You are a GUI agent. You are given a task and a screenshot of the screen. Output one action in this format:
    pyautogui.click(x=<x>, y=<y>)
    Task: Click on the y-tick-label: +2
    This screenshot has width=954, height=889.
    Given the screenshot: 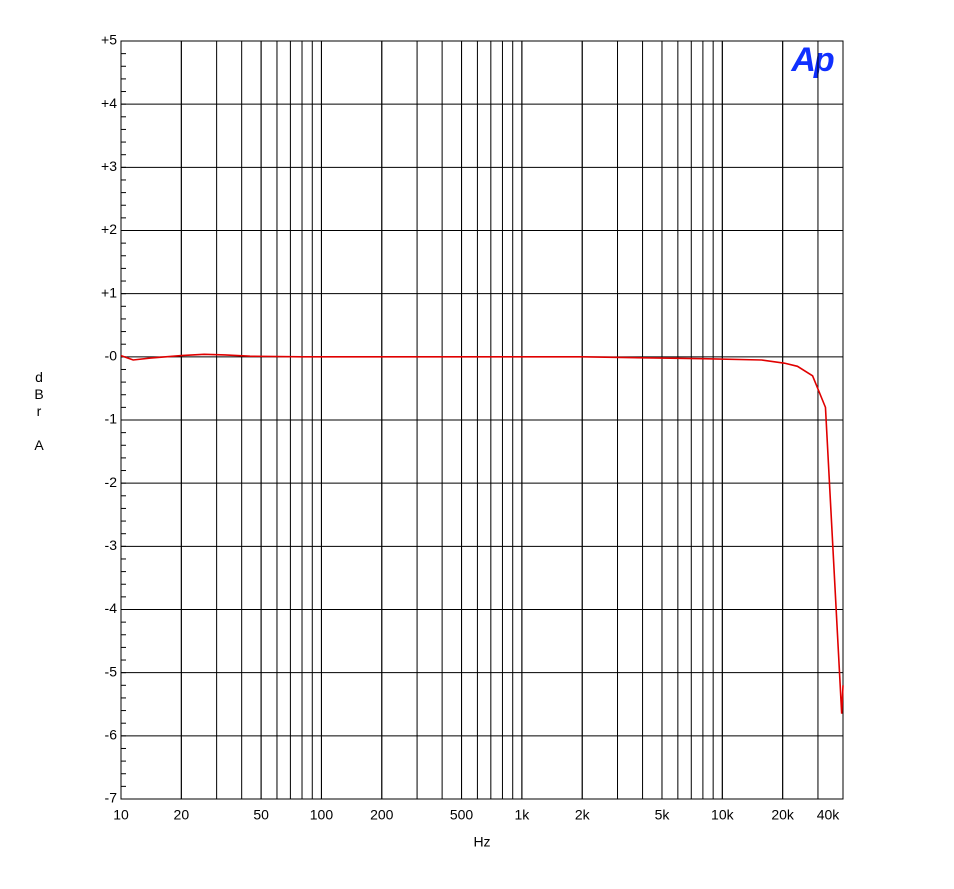 What is the action you would take?
    pyautogui.click(x=109, y=229)
    